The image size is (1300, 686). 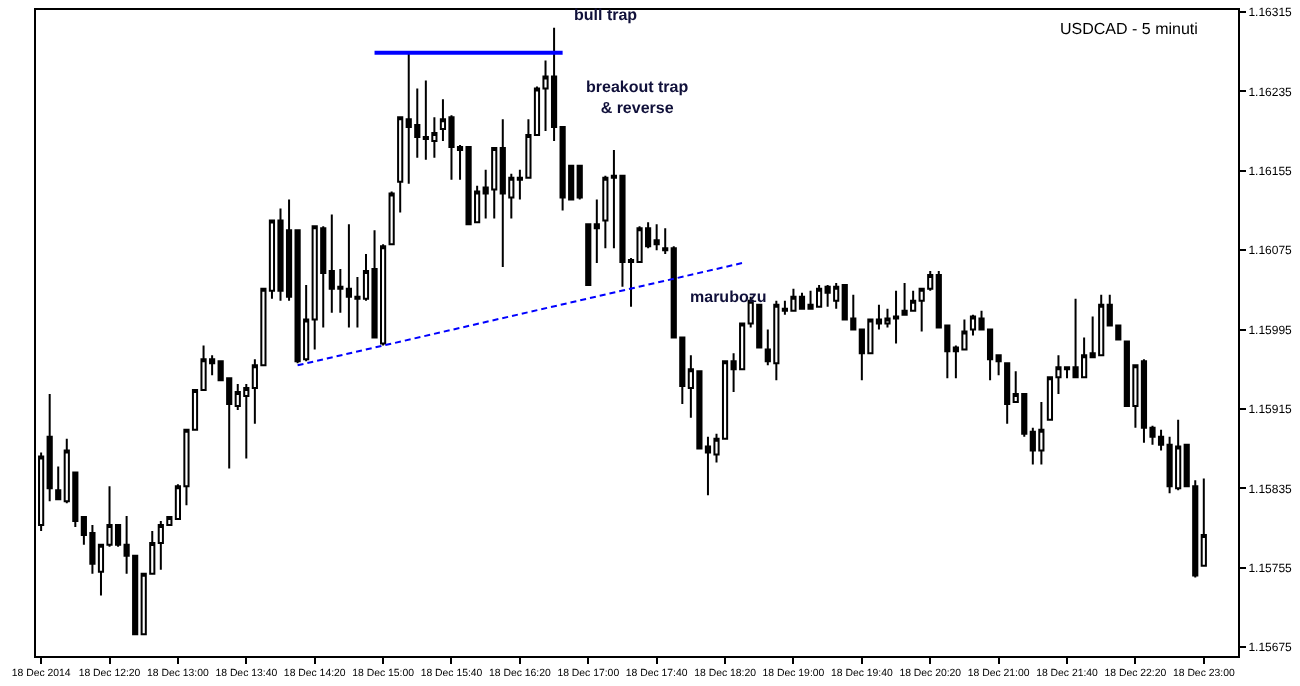 What do you see at coordinates (728, 297) in the screenshot?
I see `annotation: marubozu` at bounding box center [728, 297].